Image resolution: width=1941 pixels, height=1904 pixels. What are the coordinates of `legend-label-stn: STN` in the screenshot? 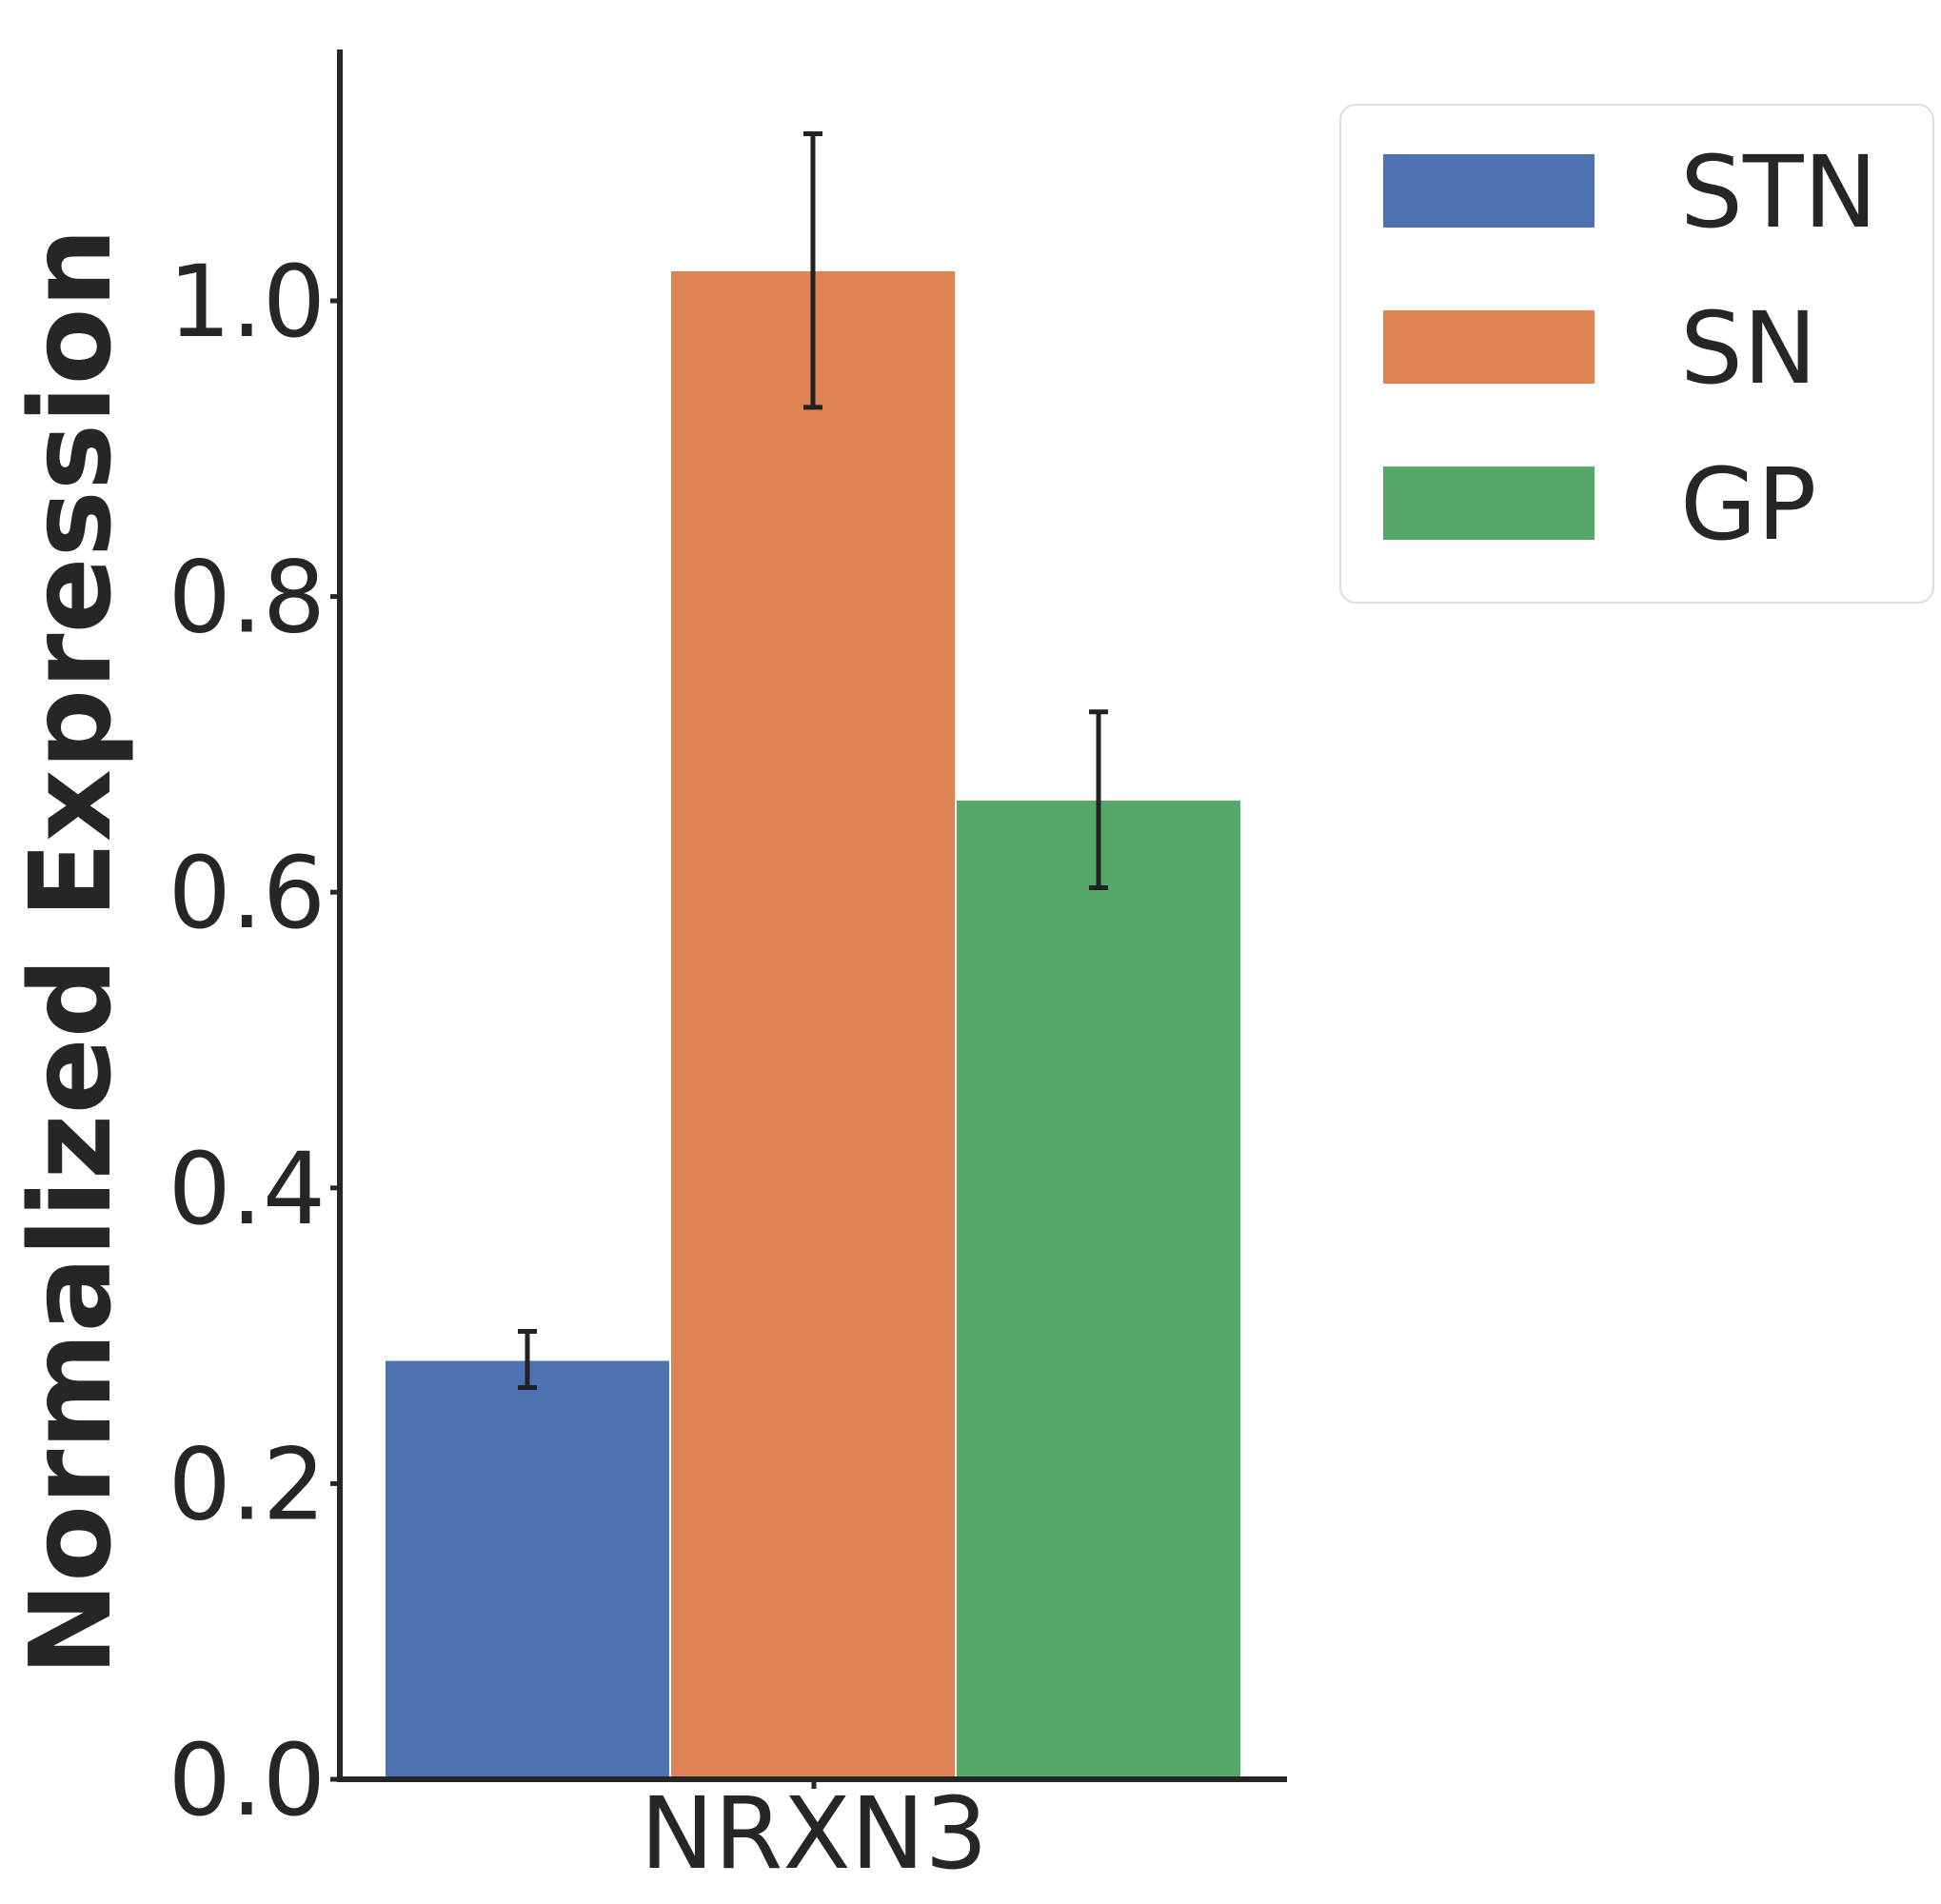 It's located at (1778, 192).